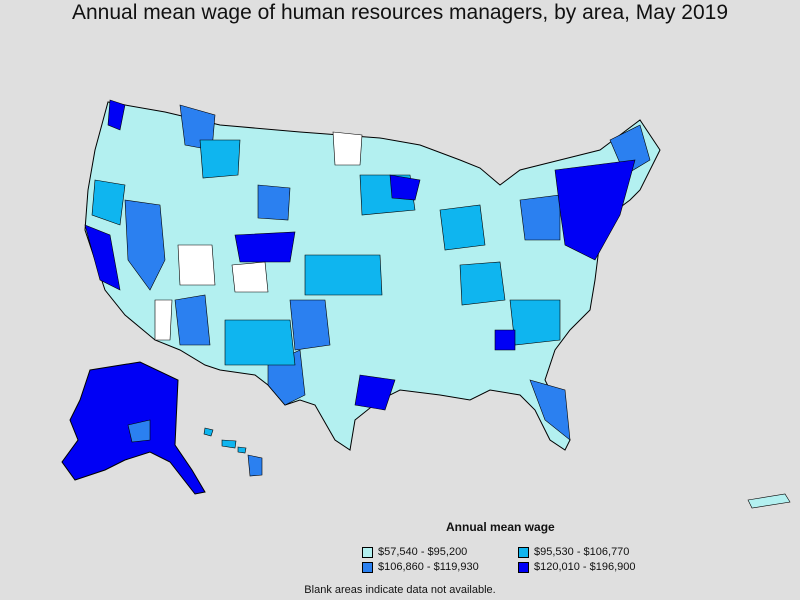 The height and width of the screenshot is (600, 800). What do you see at coordinates (423, 552) in the screenshot?
I see `legend-label: $57,540 - $95,200` at bounding box center [423, 552].